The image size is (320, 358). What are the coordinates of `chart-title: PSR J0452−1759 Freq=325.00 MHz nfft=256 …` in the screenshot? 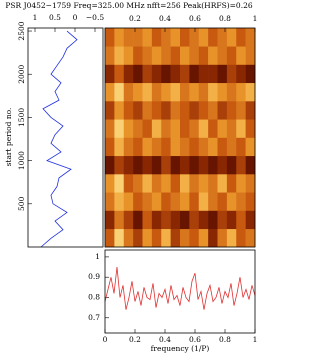 It's located at (128, 5).